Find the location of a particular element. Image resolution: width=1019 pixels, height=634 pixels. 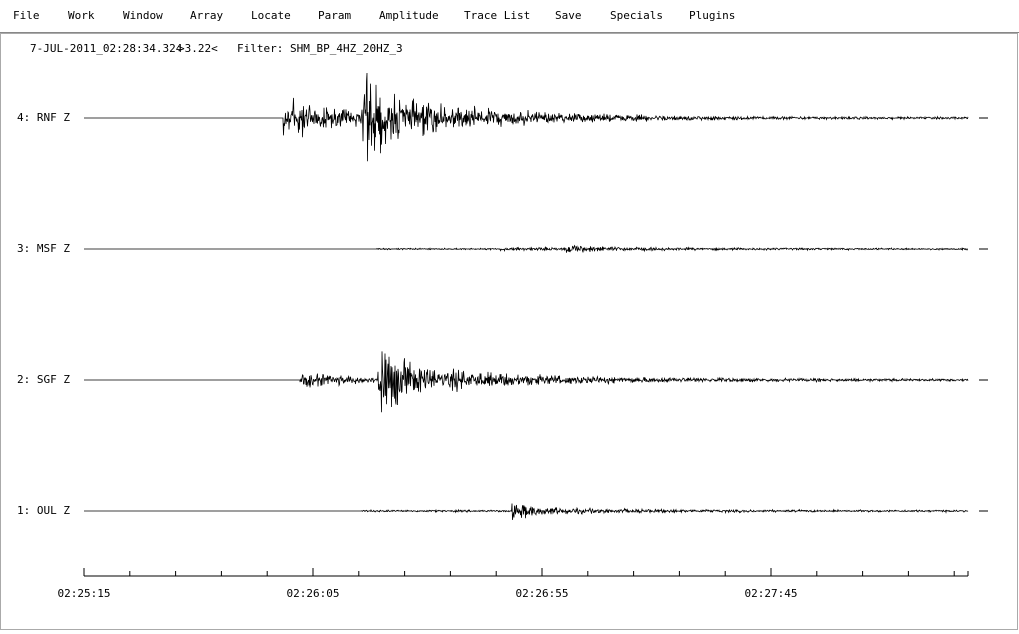

time-label: 02:27:45 is located at coordinates (771, 593).